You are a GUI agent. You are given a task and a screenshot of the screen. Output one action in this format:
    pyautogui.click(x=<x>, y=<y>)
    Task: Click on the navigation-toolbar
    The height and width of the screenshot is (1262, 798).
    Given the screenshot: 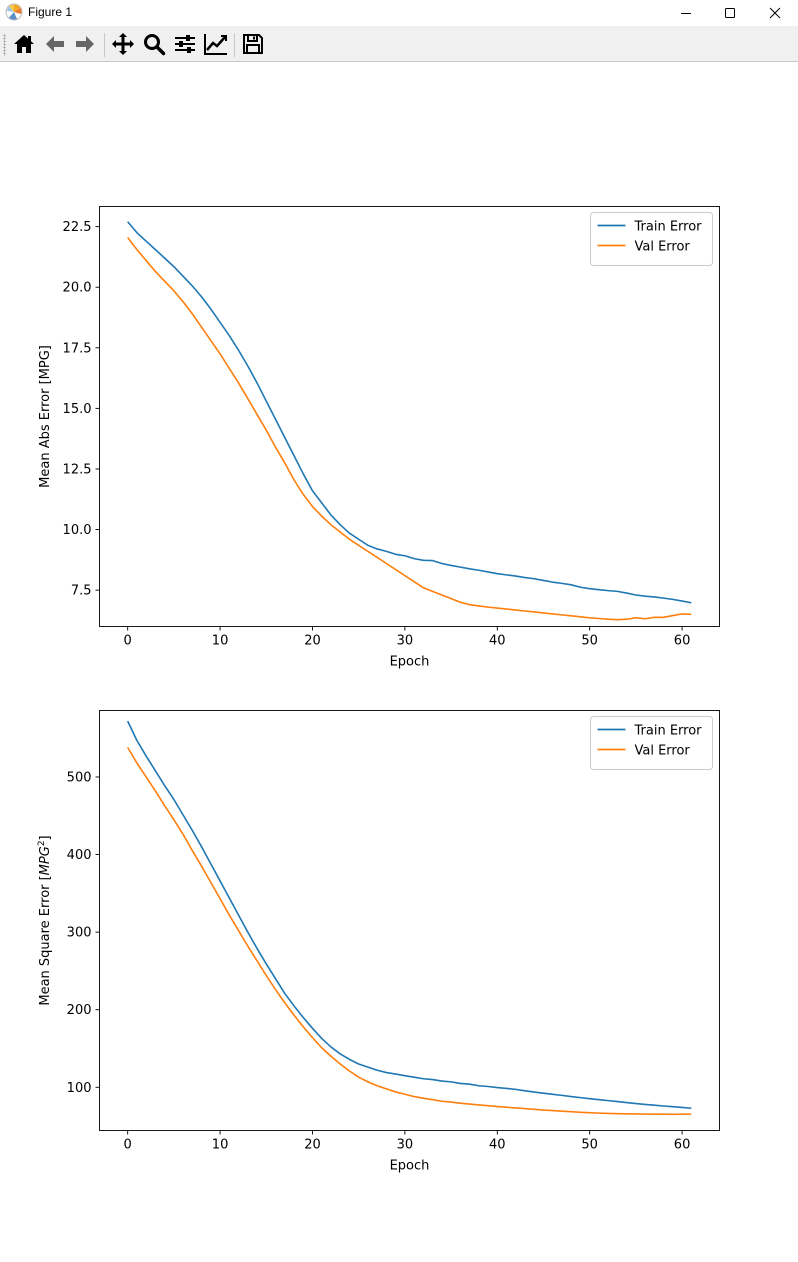 What is the action you would take?
    pyautogui.click(x=399, y=44)
    